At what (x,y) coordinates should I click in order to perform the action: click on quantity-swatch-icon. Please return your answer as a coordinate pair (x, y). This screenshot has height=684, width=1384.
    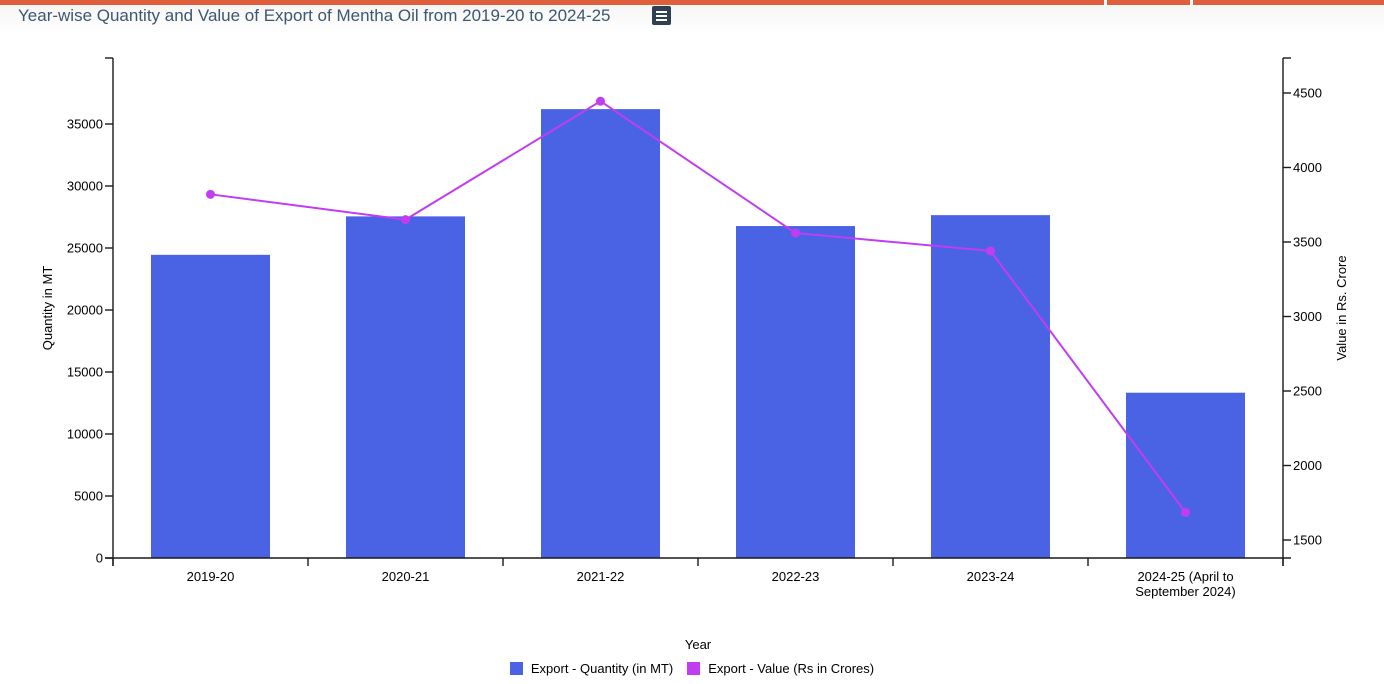
    Looking at the image, I should click on (516, 668).